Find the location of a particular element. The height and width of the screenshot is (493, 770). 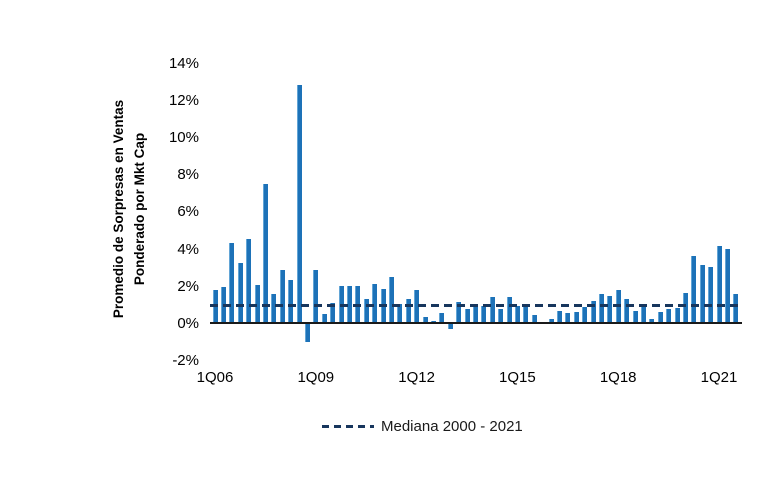

x-axis-line is located at coordinates (476, 323).